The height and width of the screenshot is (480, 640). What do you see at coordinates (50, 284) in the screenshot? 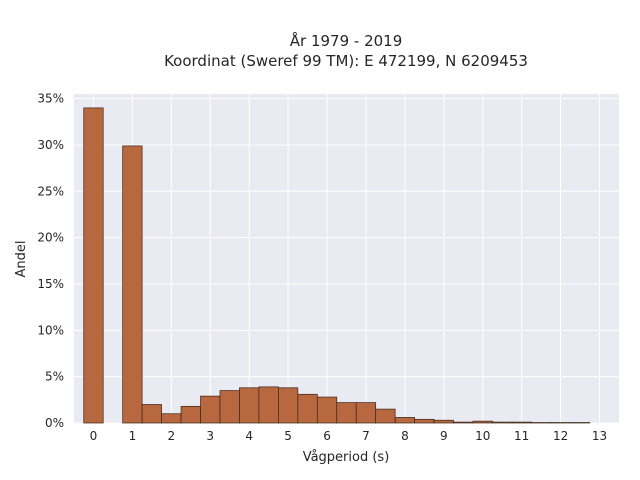
I see `y-tick-label-3: 15%` at bounding box center [50, 284].